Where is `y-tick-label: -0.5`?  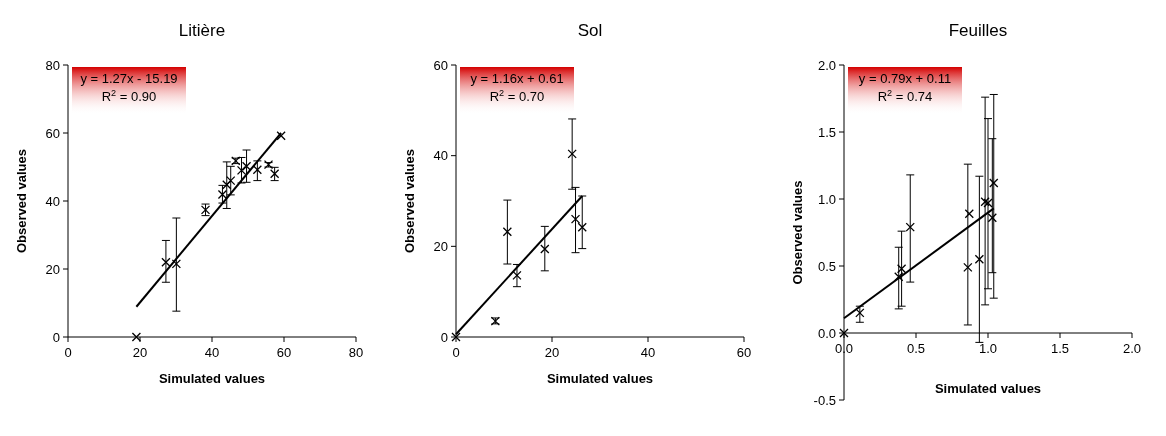 y-tick-label: -0.5 is located at coordinates (824, 400).